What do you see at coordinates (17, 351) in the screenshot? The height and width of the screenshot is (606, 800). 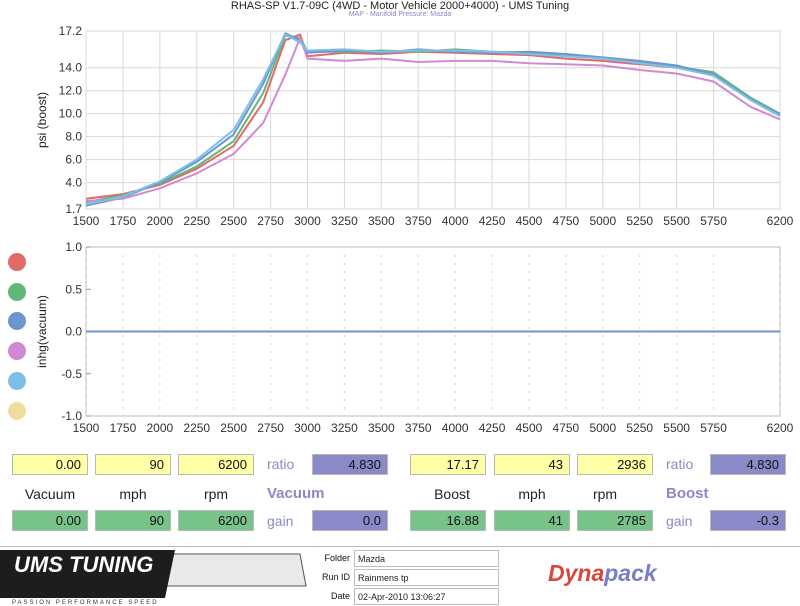 I see `legend-dot-run4` at bounding box center [17, 351].